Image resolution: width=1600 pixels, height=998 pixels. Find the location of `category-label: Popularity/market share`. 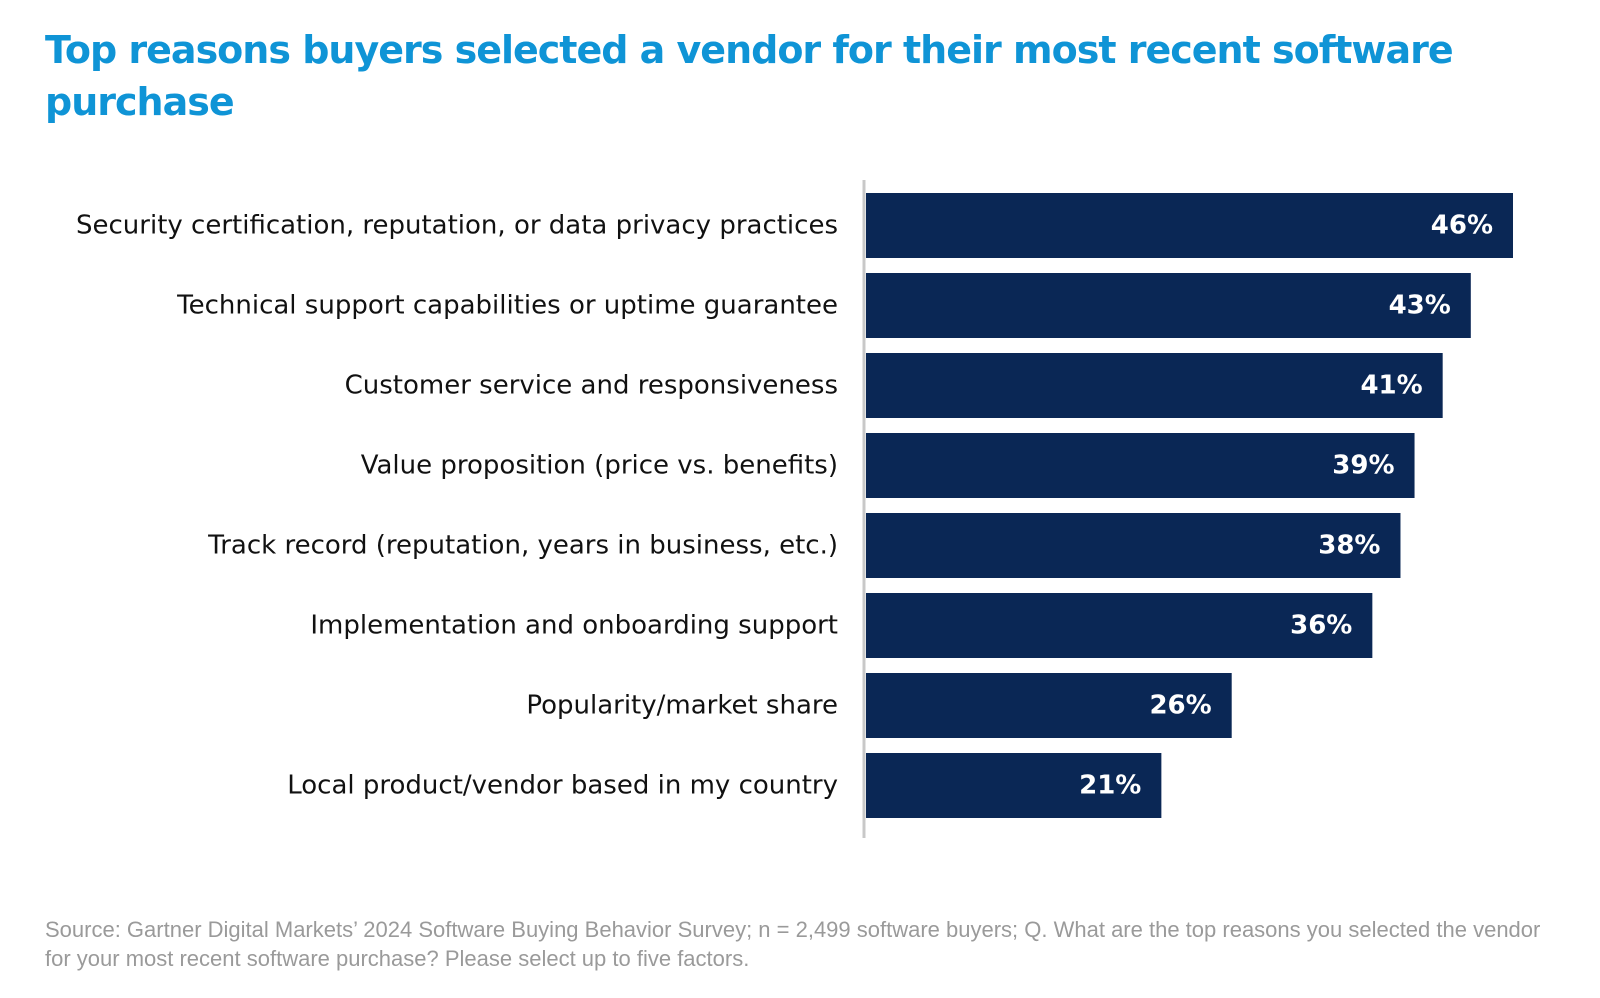

category-label: Popularity/market share is located at coordinates (682, 706).